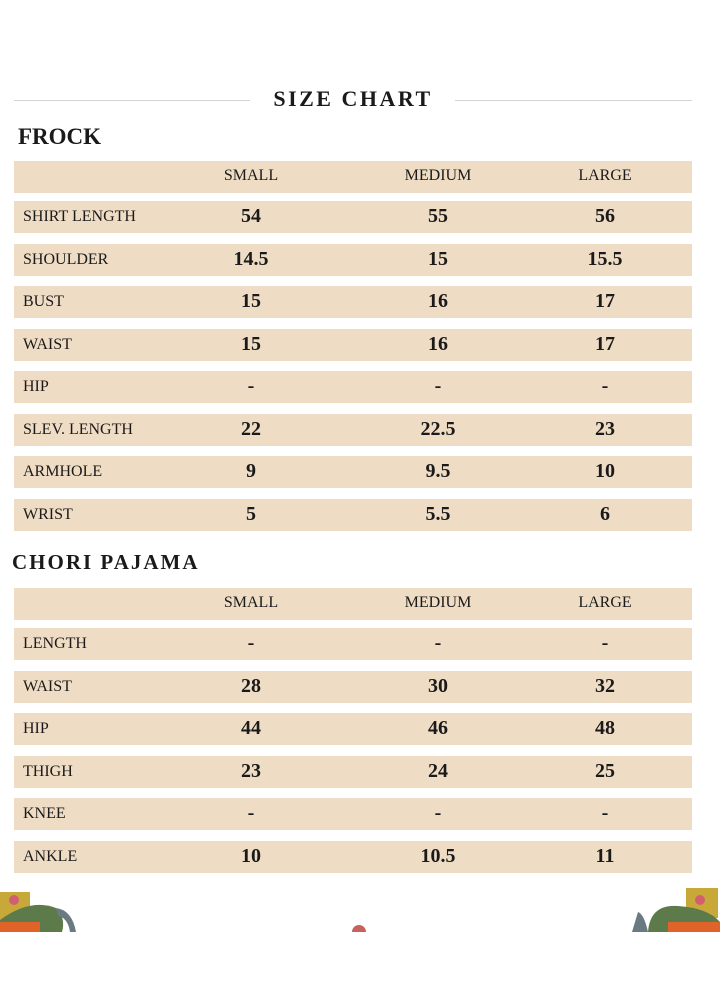 Image resolution: width=720 pixels, height=1002 pixels. Describe the element at coordinates (353, 472) in the screenshot. I see `table-row: ARMHOLE 9 9.5 10` at that location.